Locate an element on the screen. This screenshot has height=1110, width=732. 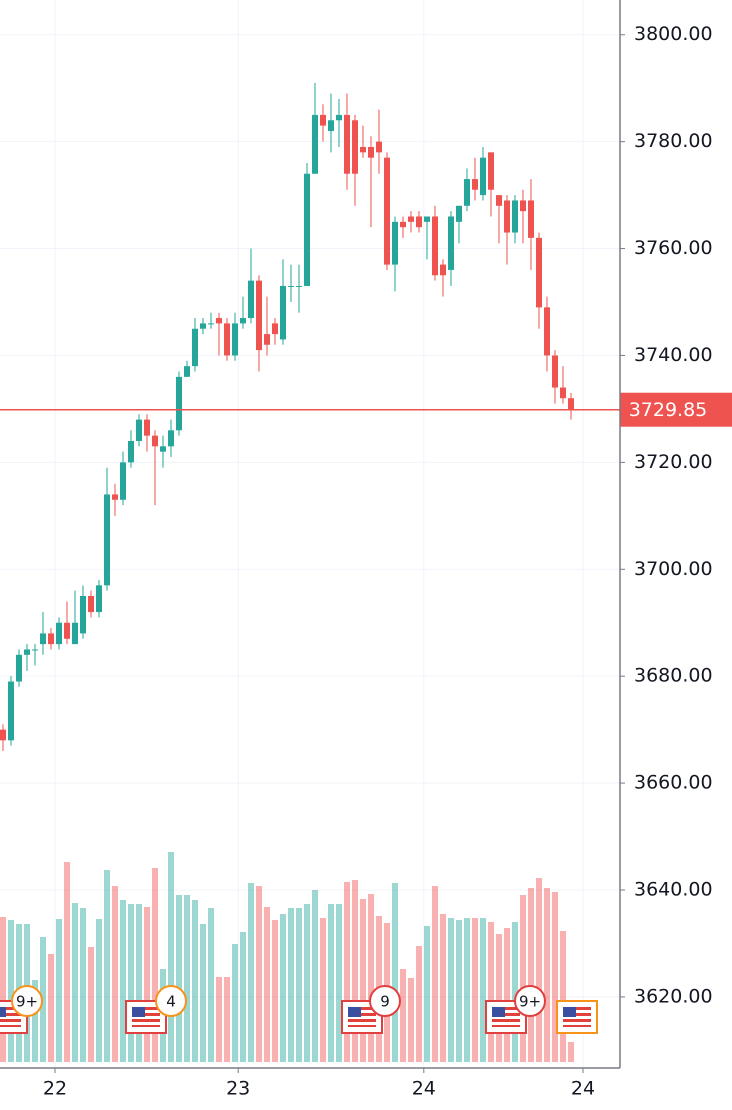
flag-canton is located at coordinates (3, 1012).